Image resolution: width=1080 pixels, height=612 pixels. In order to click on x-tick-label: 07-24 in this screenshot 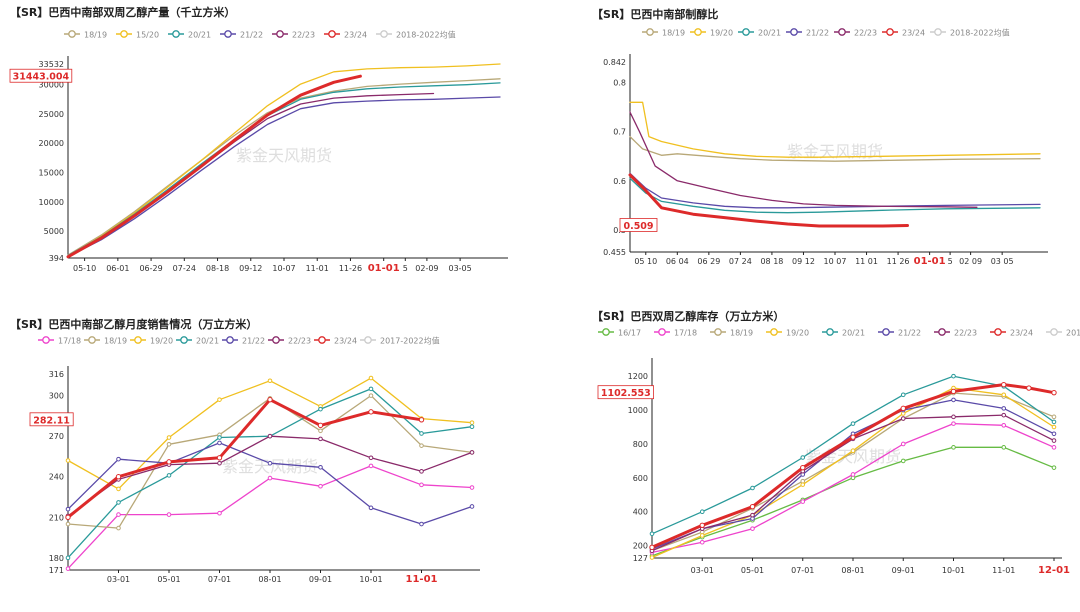, I will do `click(184, 268)`.